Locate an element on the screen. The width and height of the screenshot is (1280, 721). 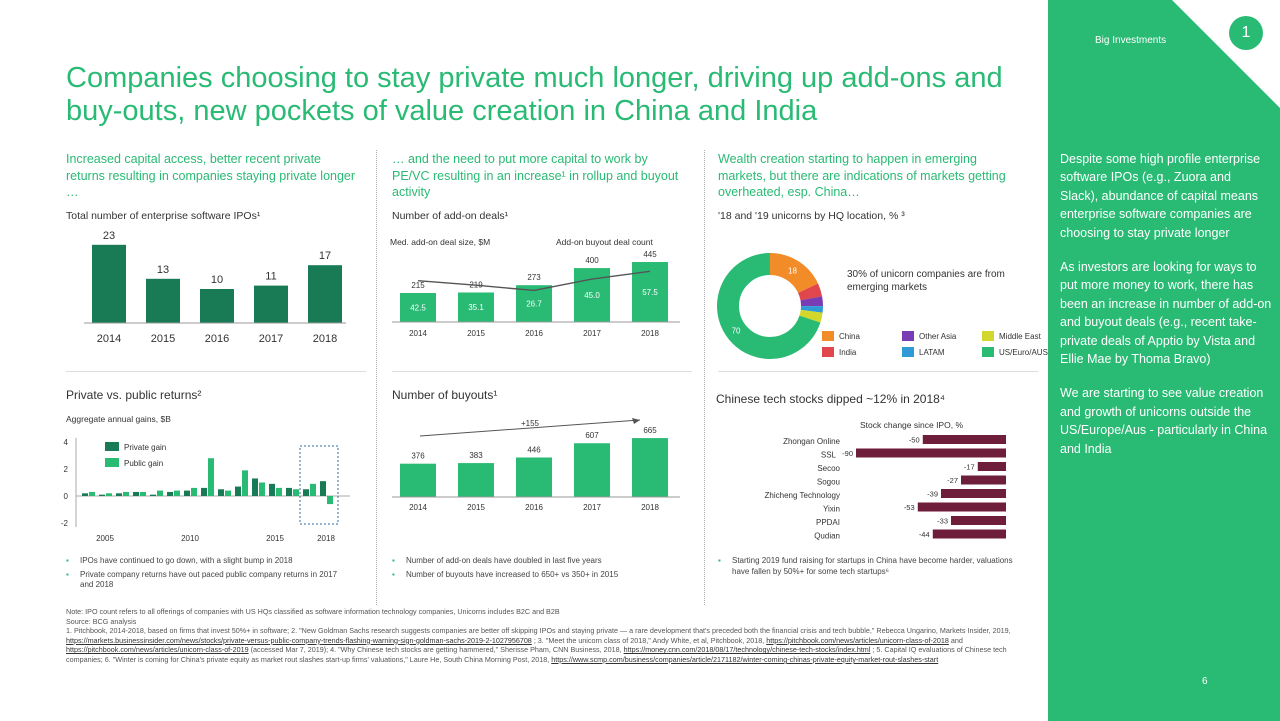
legend-item: China is located at coordinates (862, 336).